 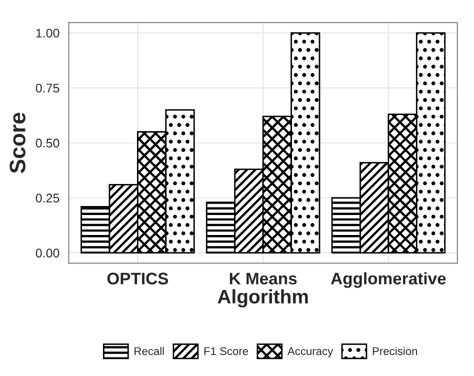 What do you see at coordinates (263, 298) in the screenshot?
I see `x-axis-title: Algorithm` at bounding box center [263, 298].